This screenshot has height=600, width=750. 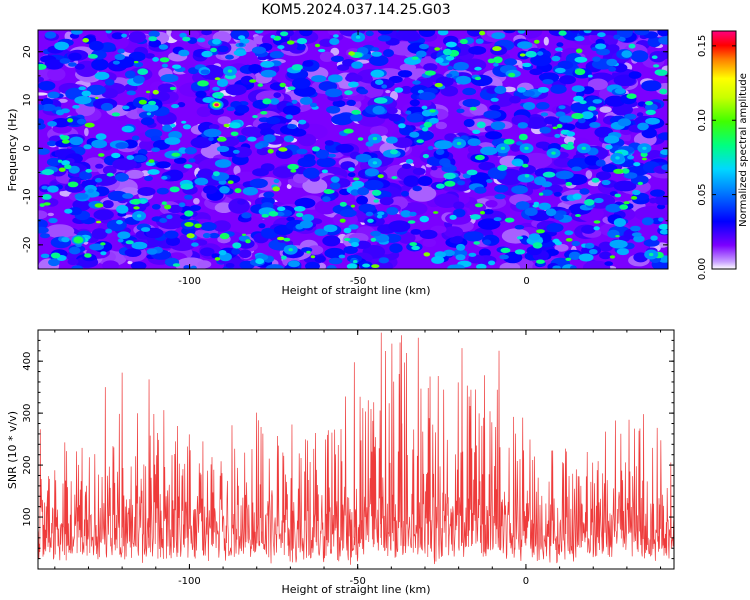 What do you see at coordinates (189, 281) in the screenshot?
I see `spectrogram-xtick-label: -100` at bounding box center [189, 281].